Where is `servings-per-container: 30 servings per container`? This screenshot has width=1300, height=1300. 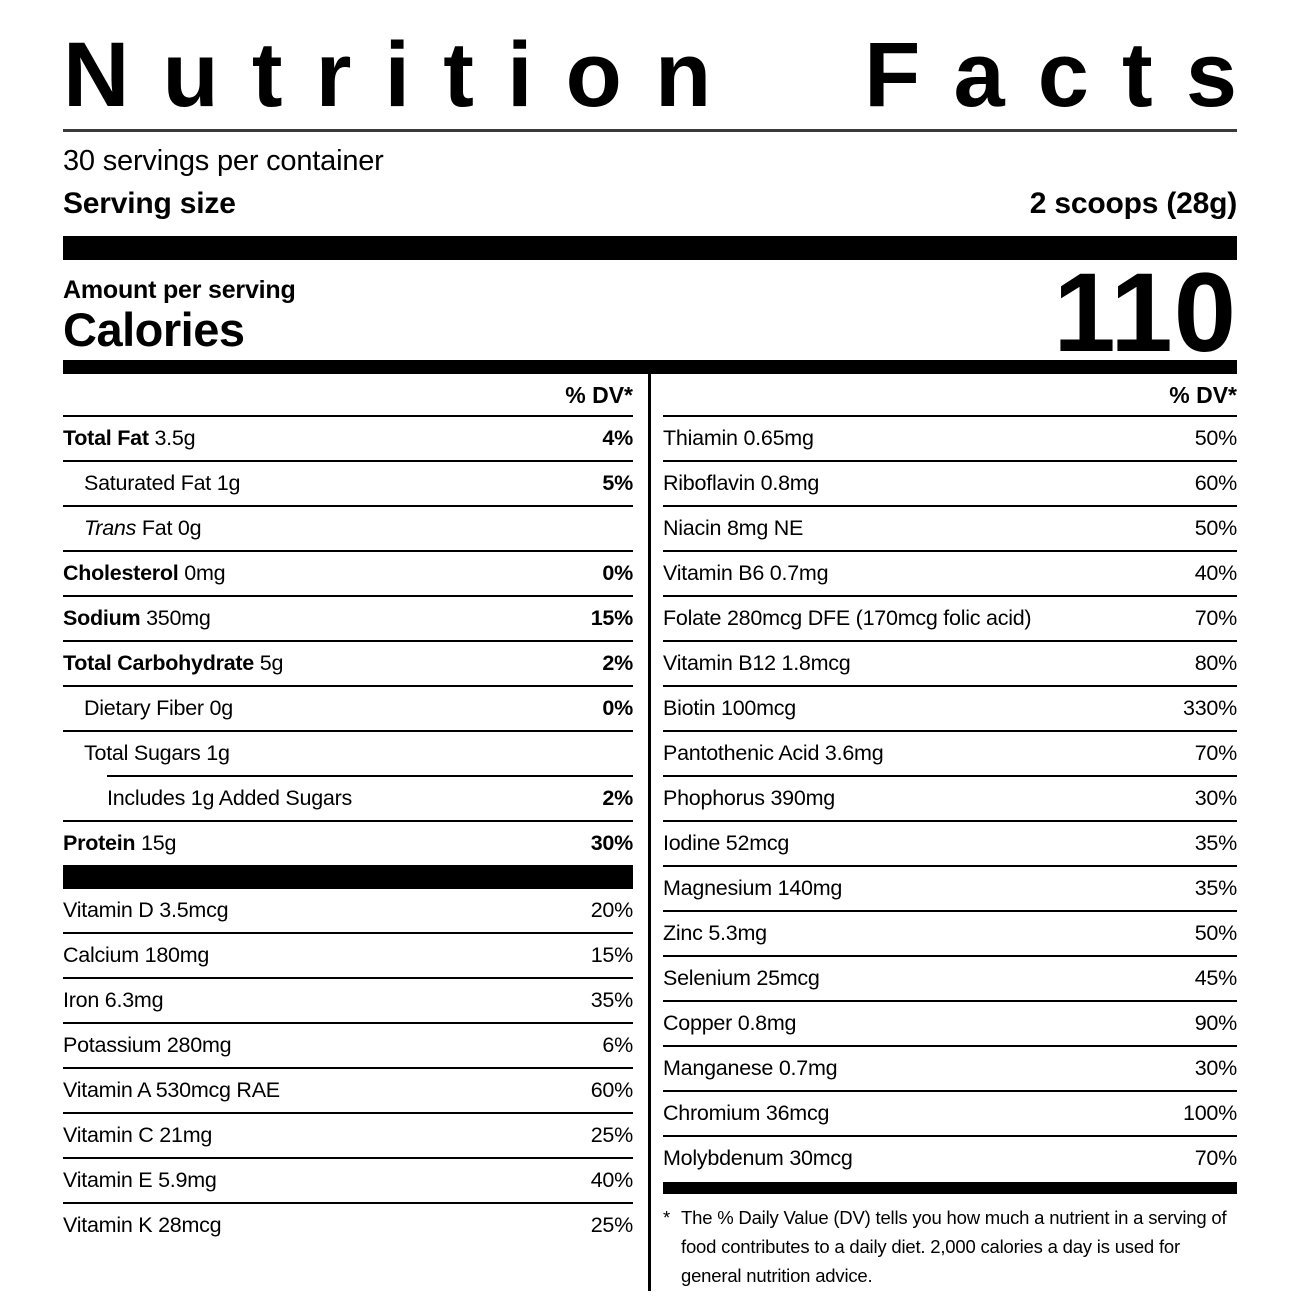 servings-per-container: 30 servings per container is located at coordinates (223, 161).